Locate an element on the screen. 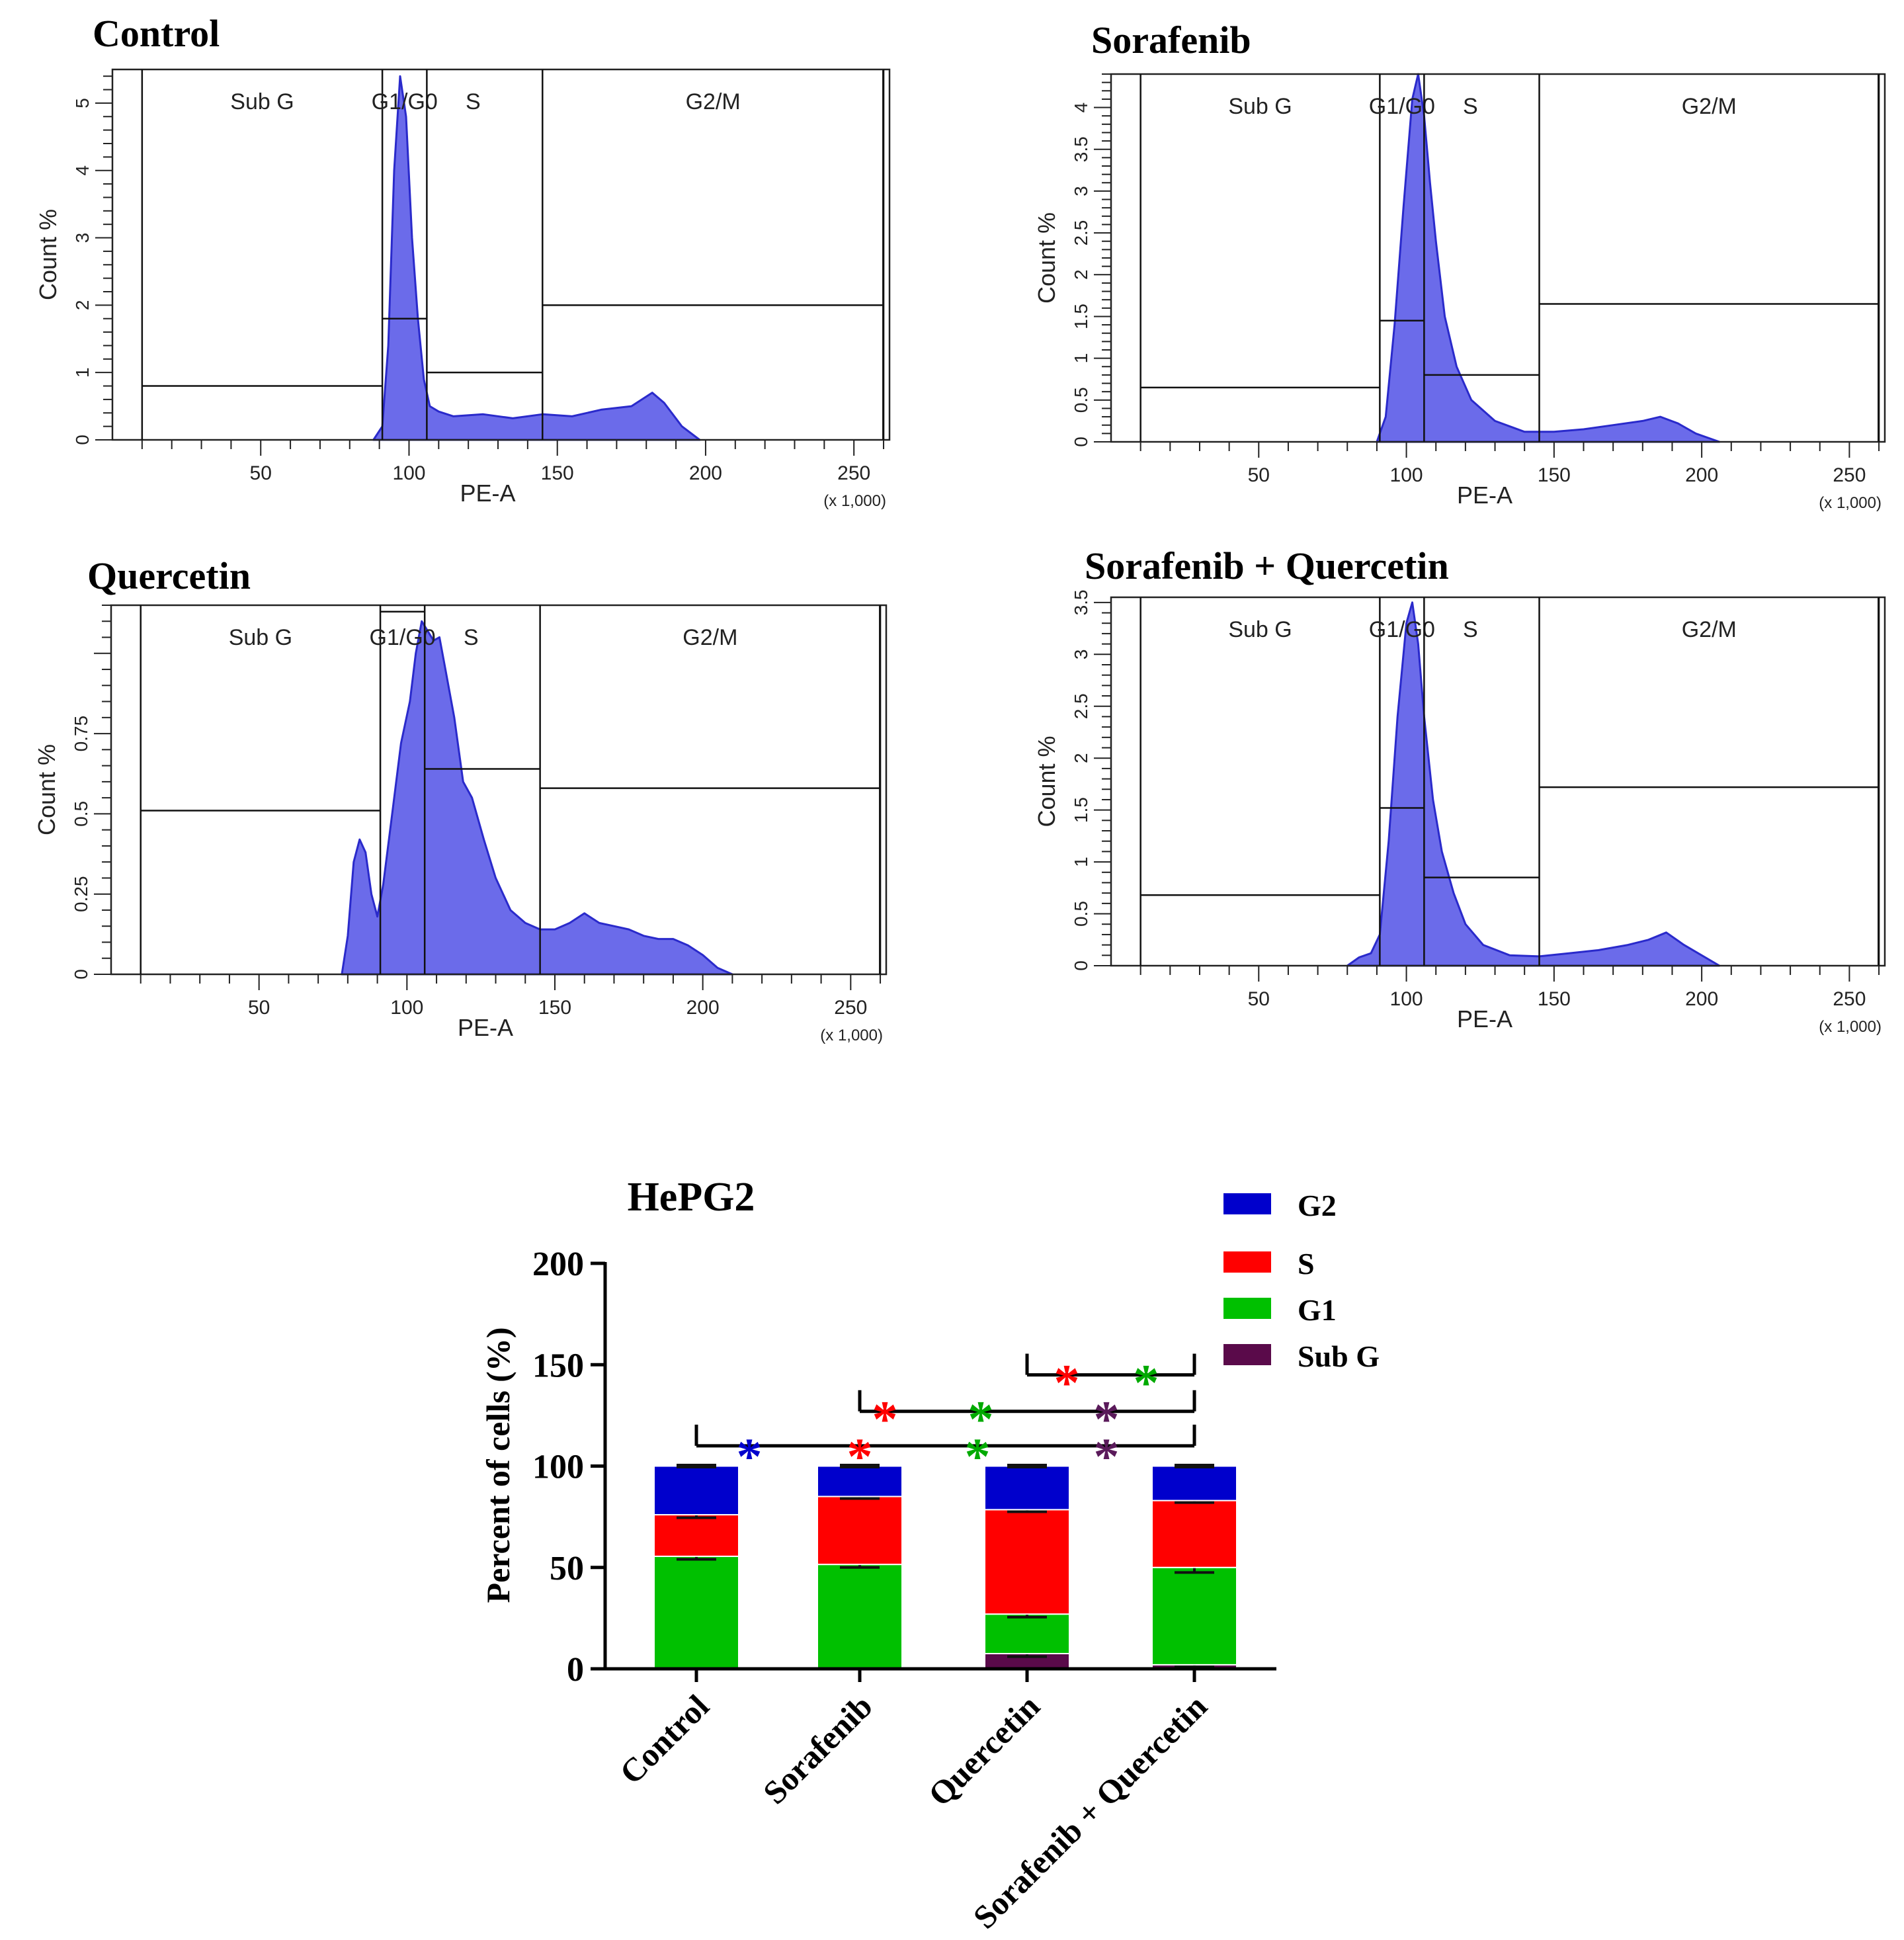  y-tick-label: 0.25 is located at coordinates (81, 894).